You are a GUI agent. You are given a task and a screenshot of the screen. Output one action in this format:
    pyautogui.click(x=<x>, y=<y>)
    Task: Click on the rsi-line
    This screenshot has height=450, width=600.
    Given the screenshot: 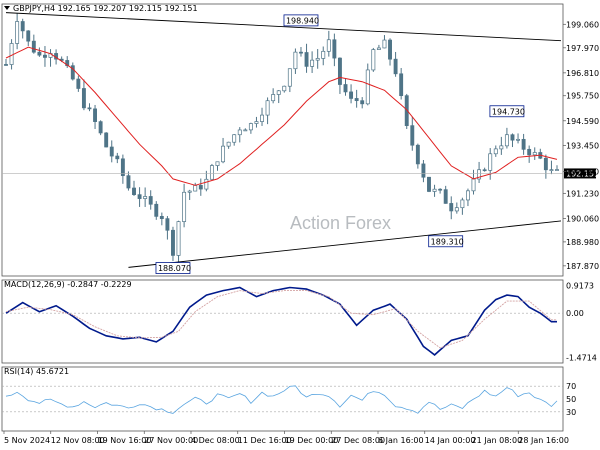 What is the action you would take?
    pyautogui.click(x=281, y=399)
    